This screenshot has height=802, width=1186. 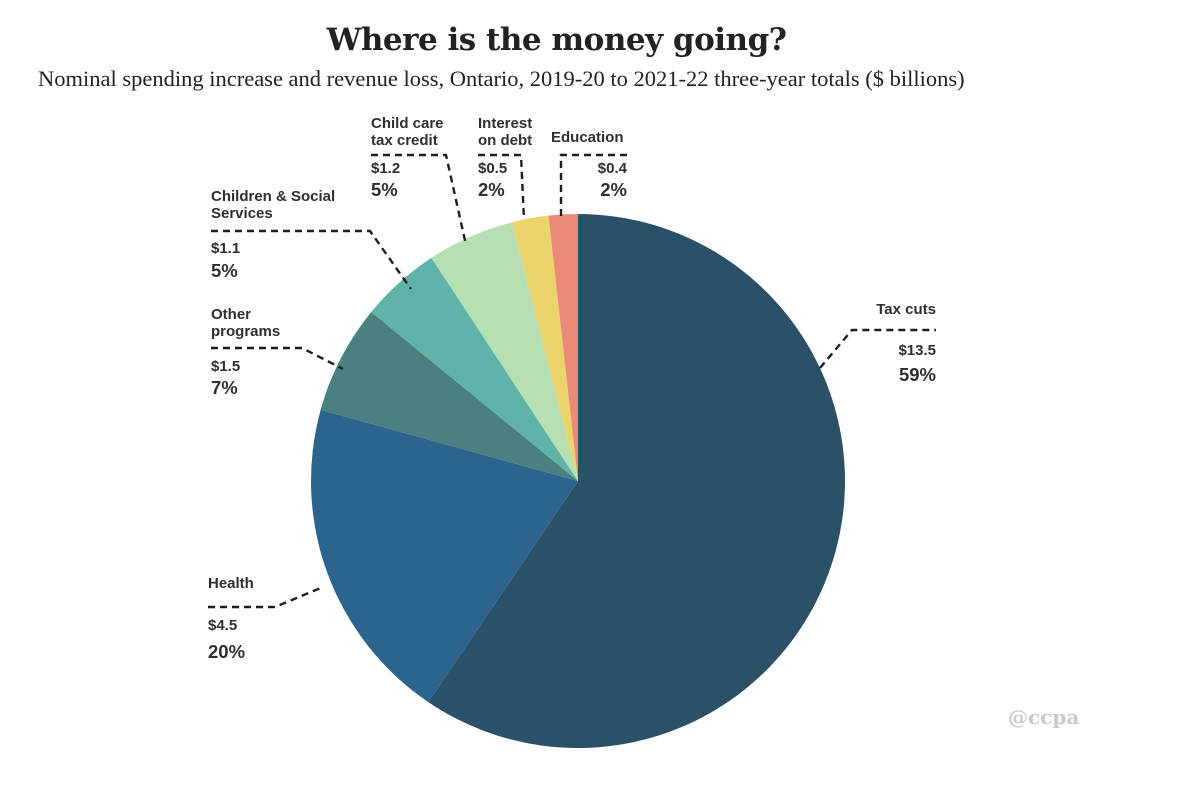 I want to click on pie-slice-other-programs, so click(x=449, y=396).